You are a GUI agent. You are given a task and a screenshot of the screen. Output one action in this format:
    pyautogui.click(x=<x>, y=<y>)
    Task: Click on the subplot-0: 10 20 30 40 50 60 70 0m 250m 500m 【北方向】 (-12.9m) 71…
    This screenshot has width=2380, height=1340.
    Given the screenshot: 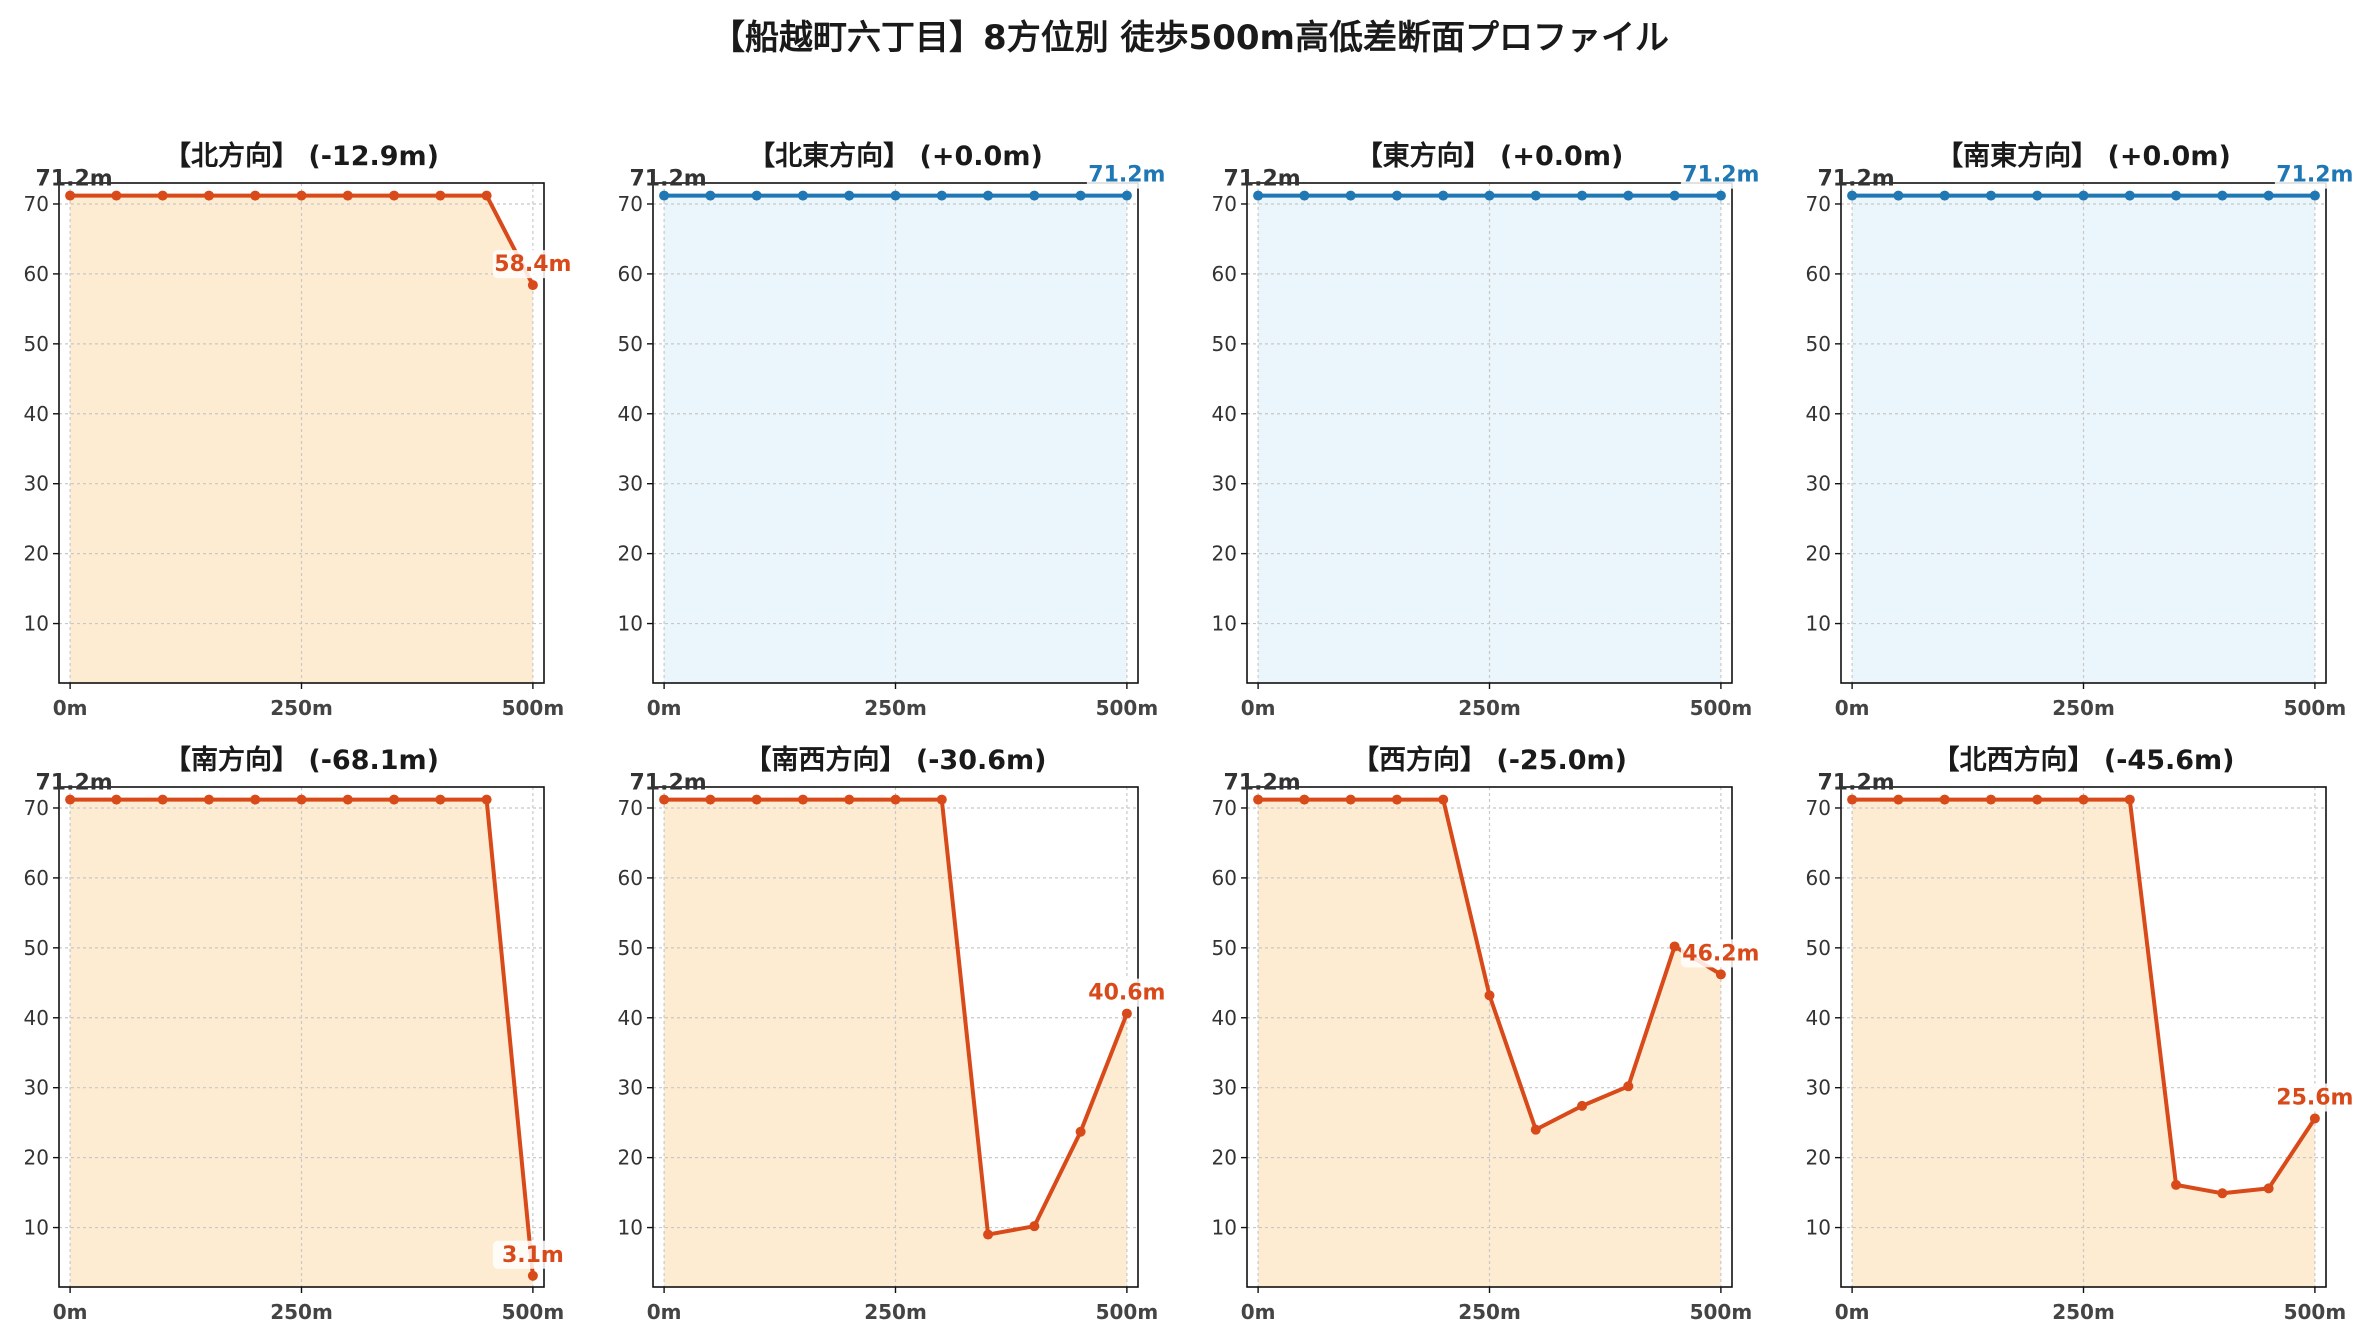 What is the action you would take?
    pyautogui.click(x=298, y=430)
    